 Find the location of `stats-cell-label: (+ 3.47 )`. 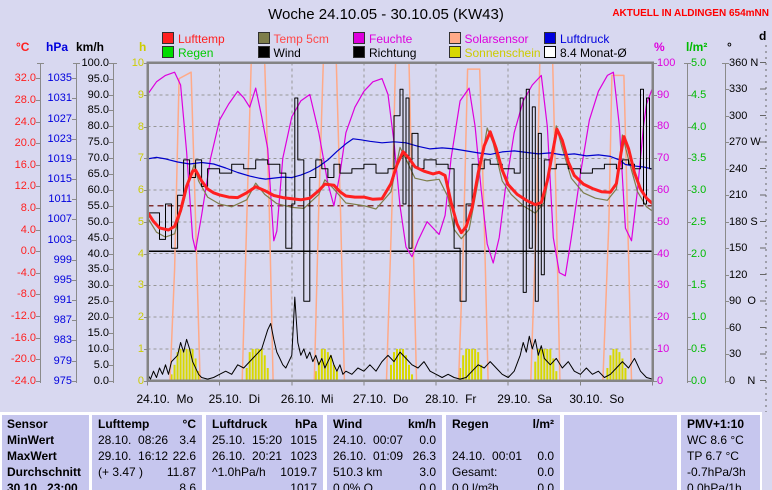

stats-cell-label: (+ 3.47 ) is located at coordinates (121, 472).